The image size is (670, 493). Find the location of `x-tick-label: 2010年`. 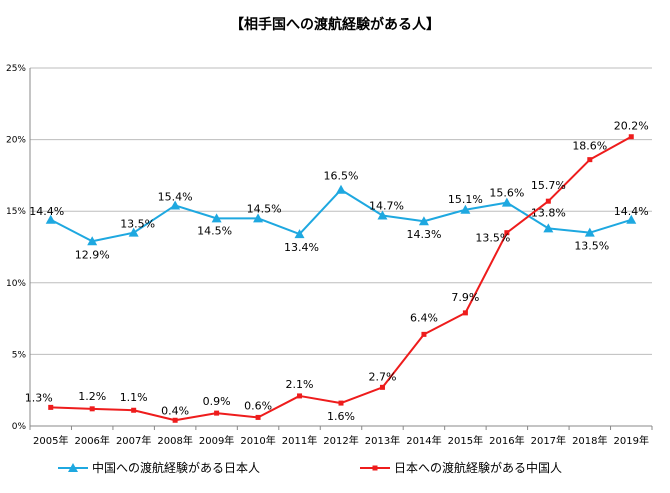

x-tick-label: 2010年 is located at coordinates (257, 440).